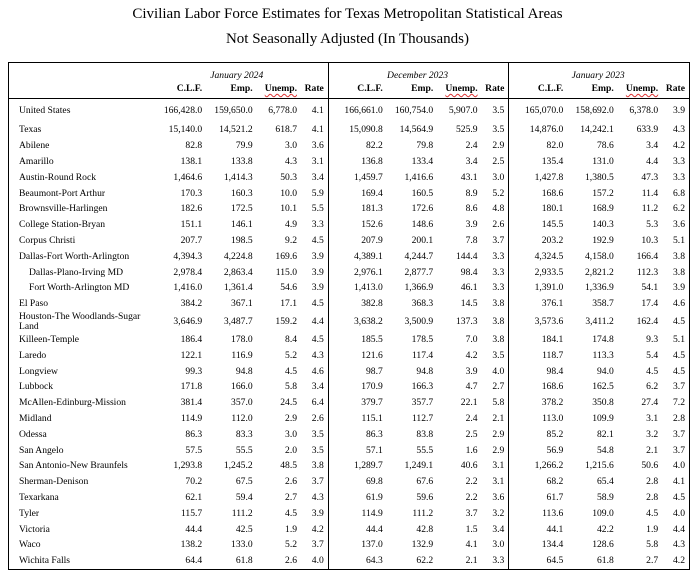 The image size is (695, 576). What do you see at coordinates (317, 403) in the screenshot?
I see `cell: 6.4` at bounding box center [317, 403].